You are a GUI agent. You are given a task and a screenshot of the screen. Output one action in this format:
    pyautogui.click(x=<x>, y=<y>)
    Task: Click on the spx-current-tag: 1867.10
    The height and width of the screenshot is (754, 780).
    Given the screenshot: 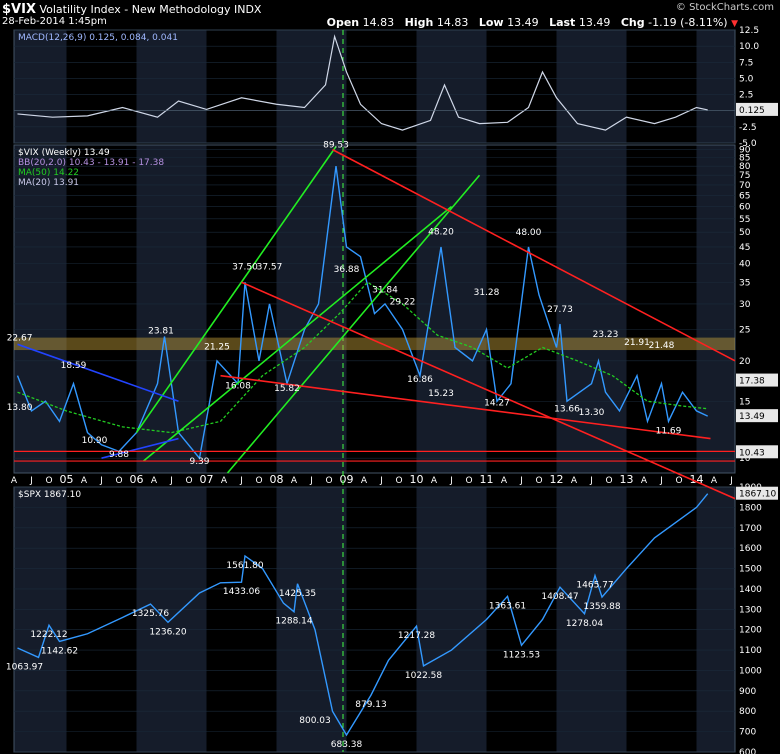 What is the action you would take?
    pyautogui.click(x=757, y=495)
    